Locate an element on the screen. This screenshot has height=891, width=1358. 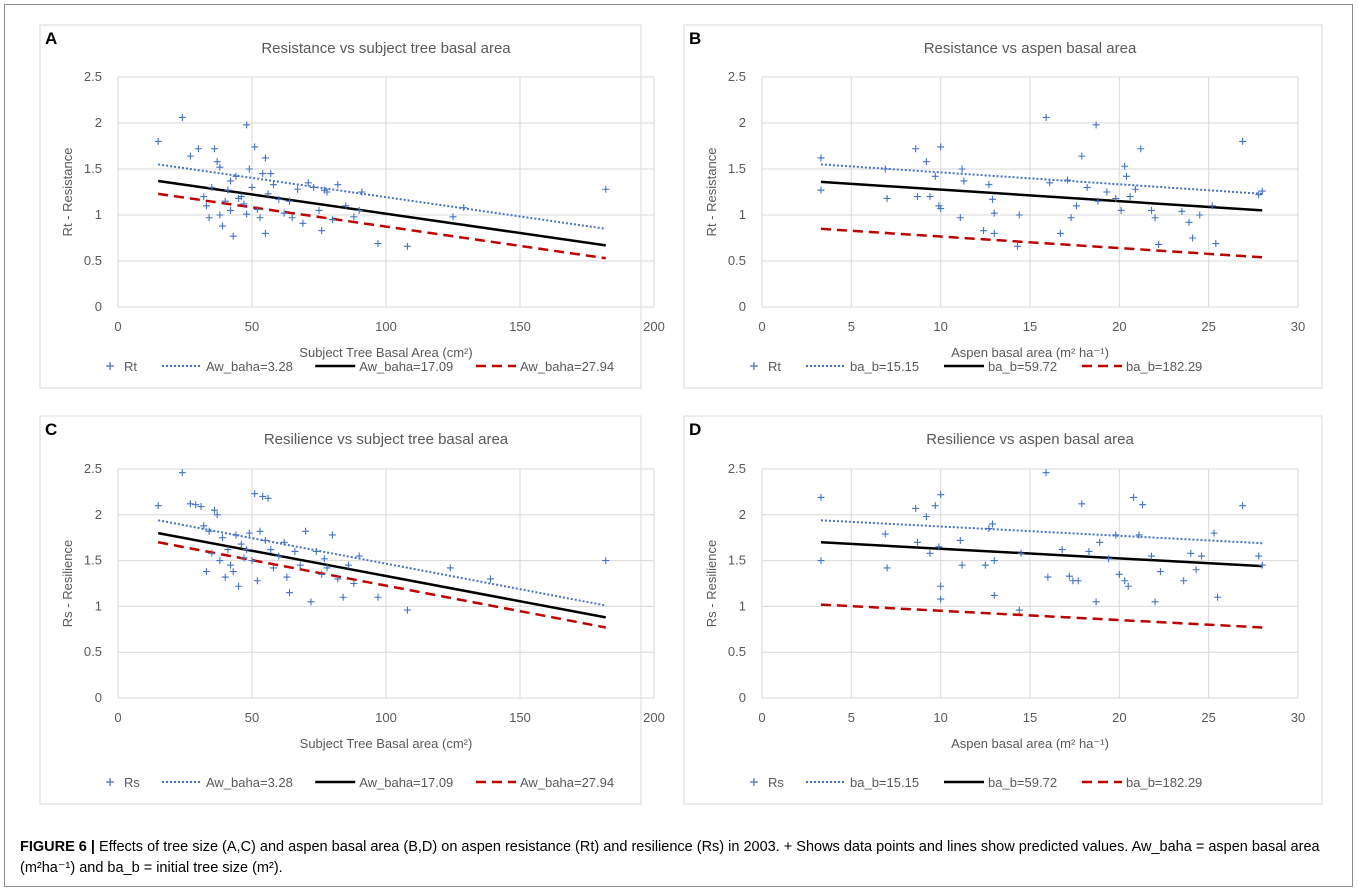
panel-label: B is located at coordinates (695, 38).